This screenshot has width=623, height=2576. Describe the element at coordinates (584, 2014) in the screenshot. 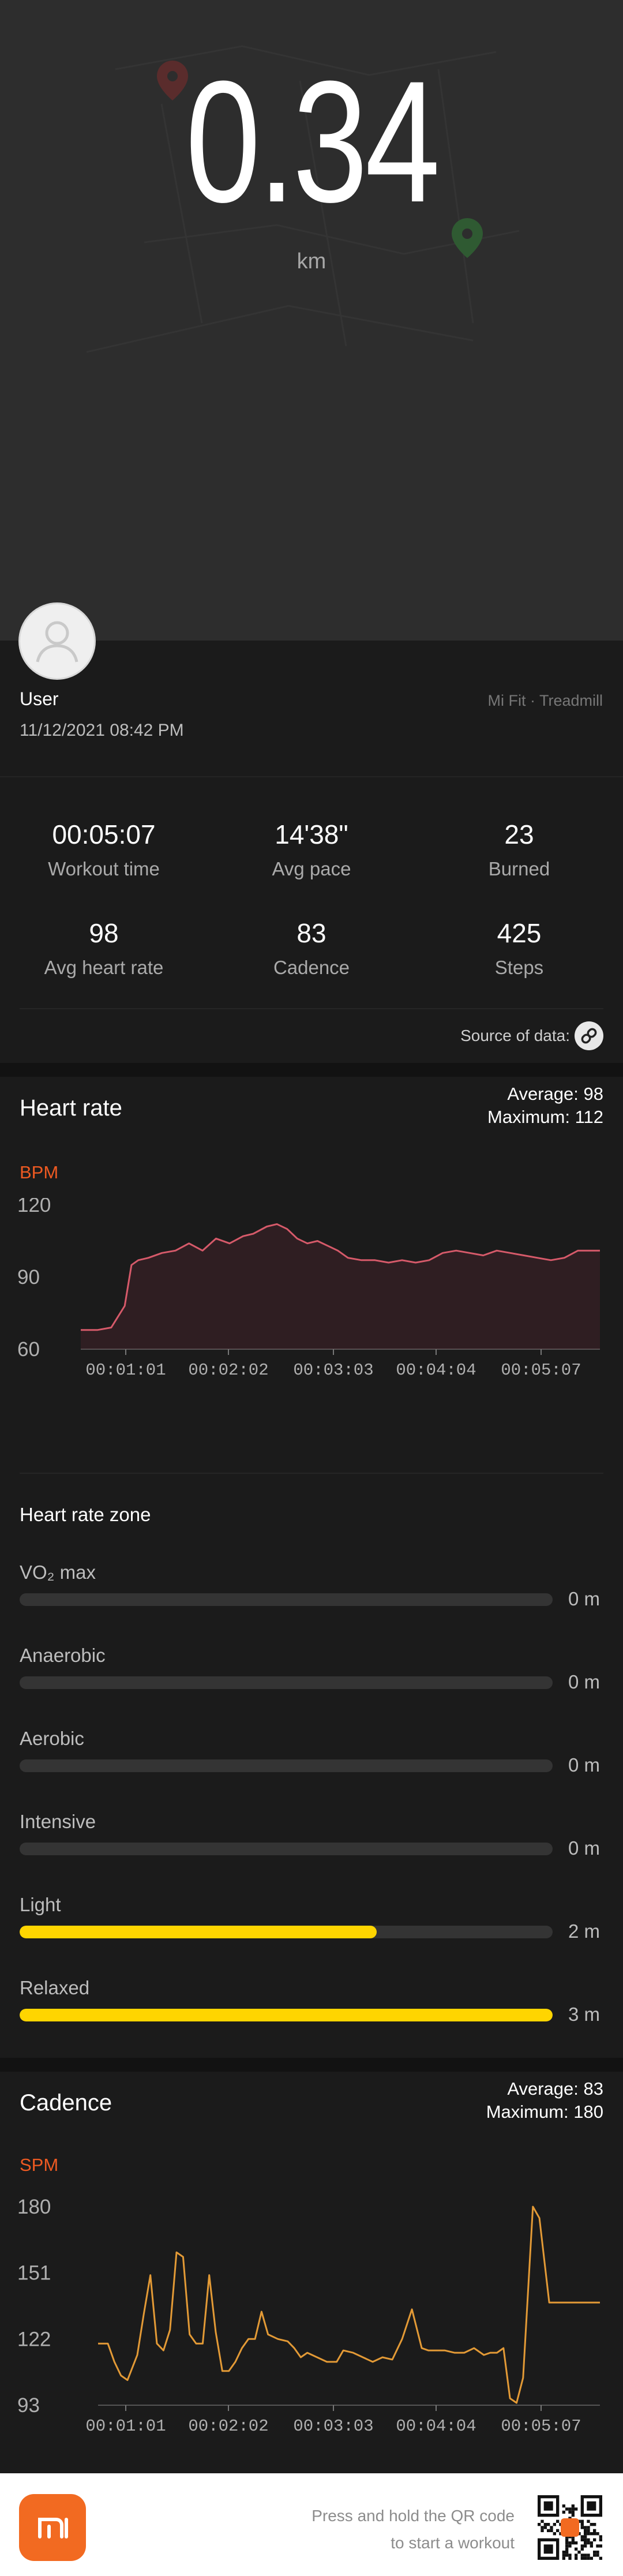

I see `zone-value: 3 m` at that location.